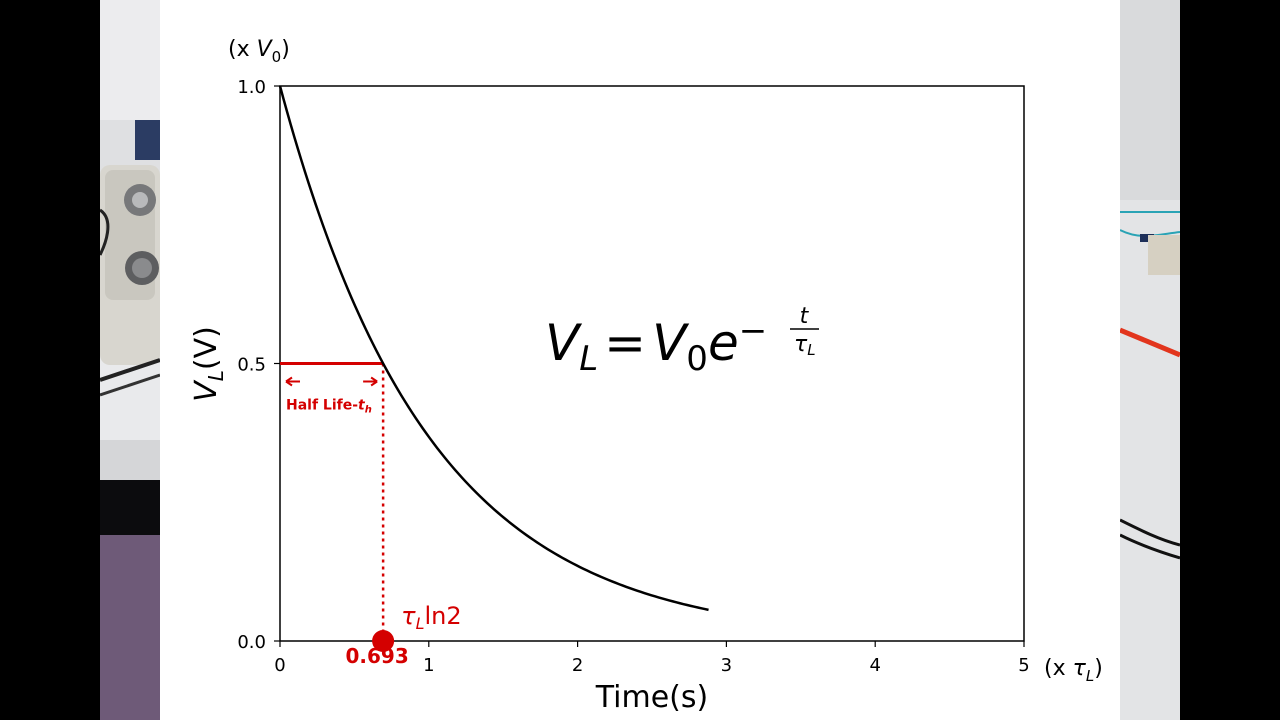 The width and height of the screenshot is (1280, 720). Describe the element at coordinates (251, 87) in the screenshot. I see `y-tick-label: 1.0` at that location.